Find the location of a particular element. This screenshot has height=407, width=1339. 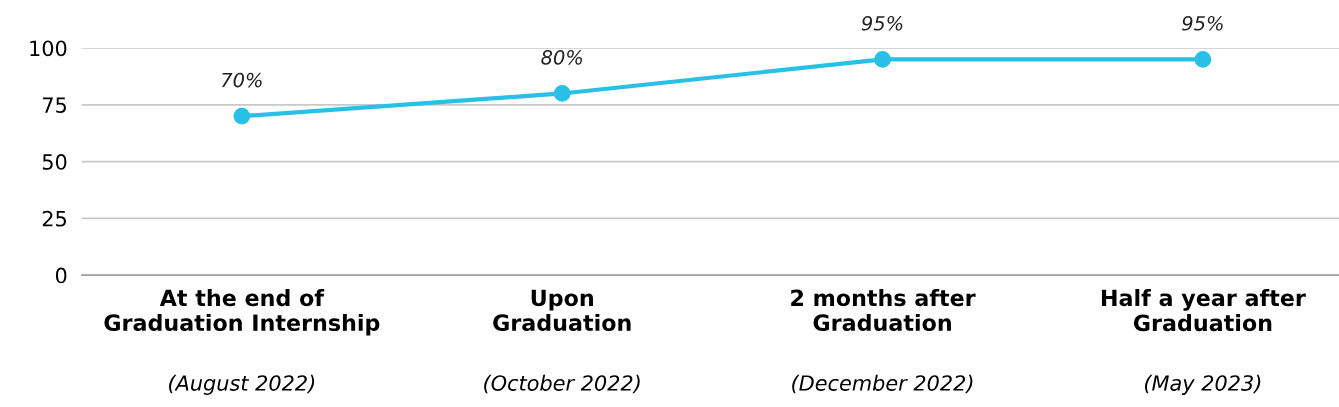

y-tick-label: 25 is located at coordinates (54, 218).